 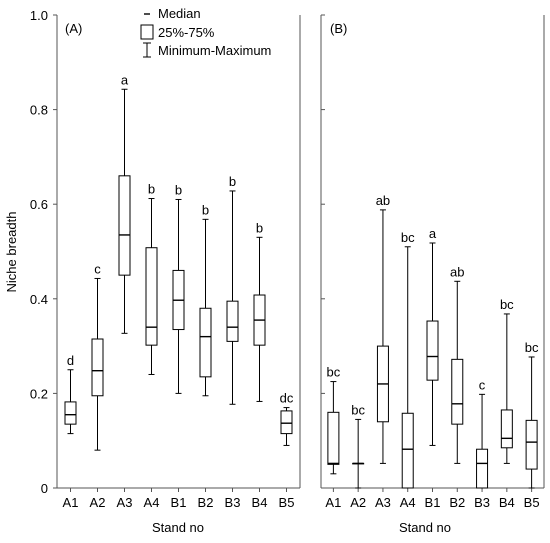 What do you see at coordinates (457, 391) in the screenshot?
I see `panel-b-b2-box` at bounding box center [457, 391].